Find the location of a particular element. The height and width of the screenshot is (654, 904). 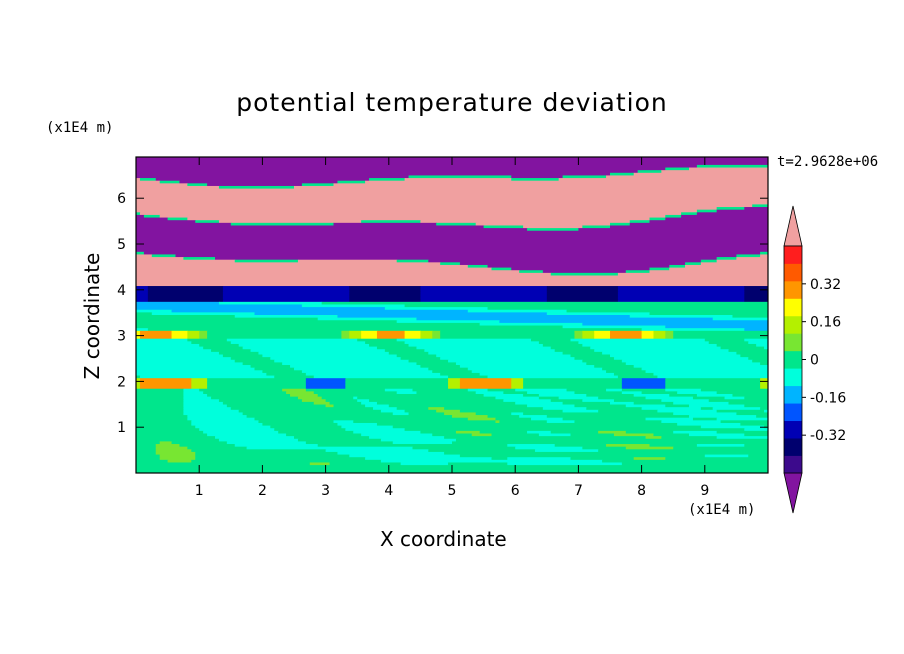

x-tick-label: 4 is located at coordinates (388, 491).